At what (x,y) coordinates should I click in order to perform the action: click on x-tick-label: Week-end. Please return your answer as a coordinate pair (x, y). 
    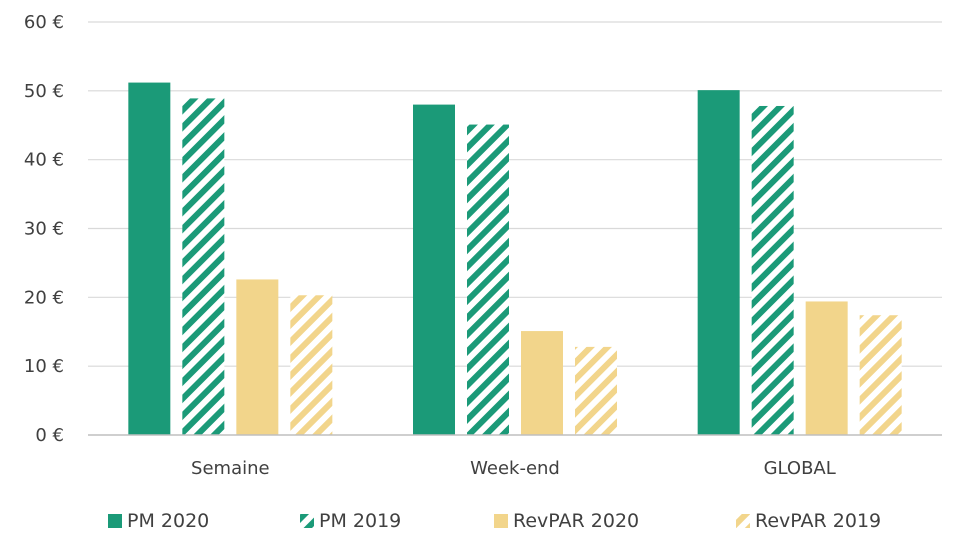
    Looking at the image, I should click on (515, 468).